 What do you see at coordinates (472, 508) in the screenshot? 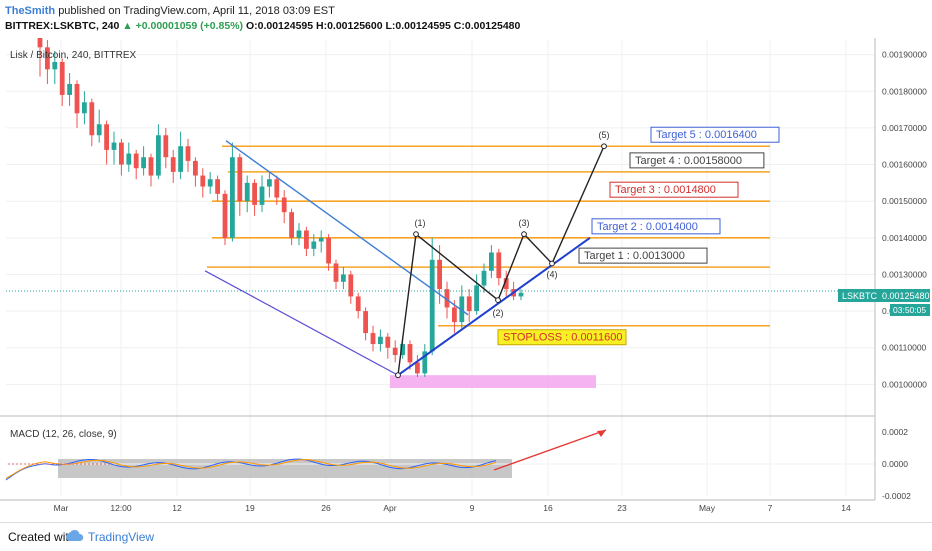
I see `x-tick-label: 9` at bounding box center [472, 508].